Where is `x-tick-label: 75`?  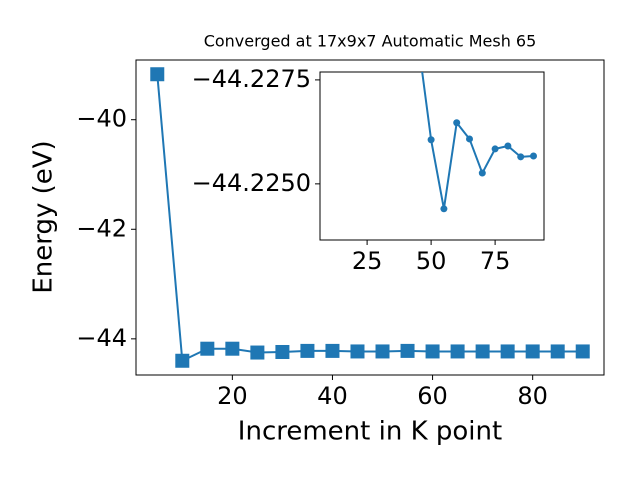
x-tick-label: 75 is located at coordinates (495, 261).